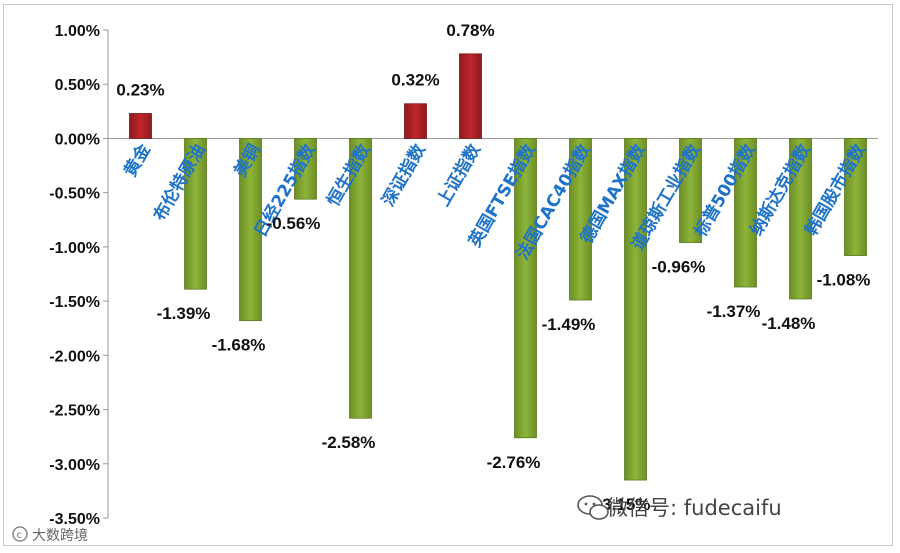  I want to click on wechat-icon, so click(593, 507).